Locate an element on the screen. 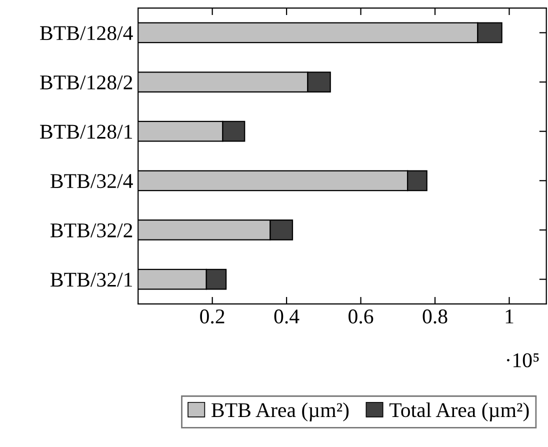 The image size is (548, 447). x-tick-label: 0.6 is located at coordinates (361, 316).